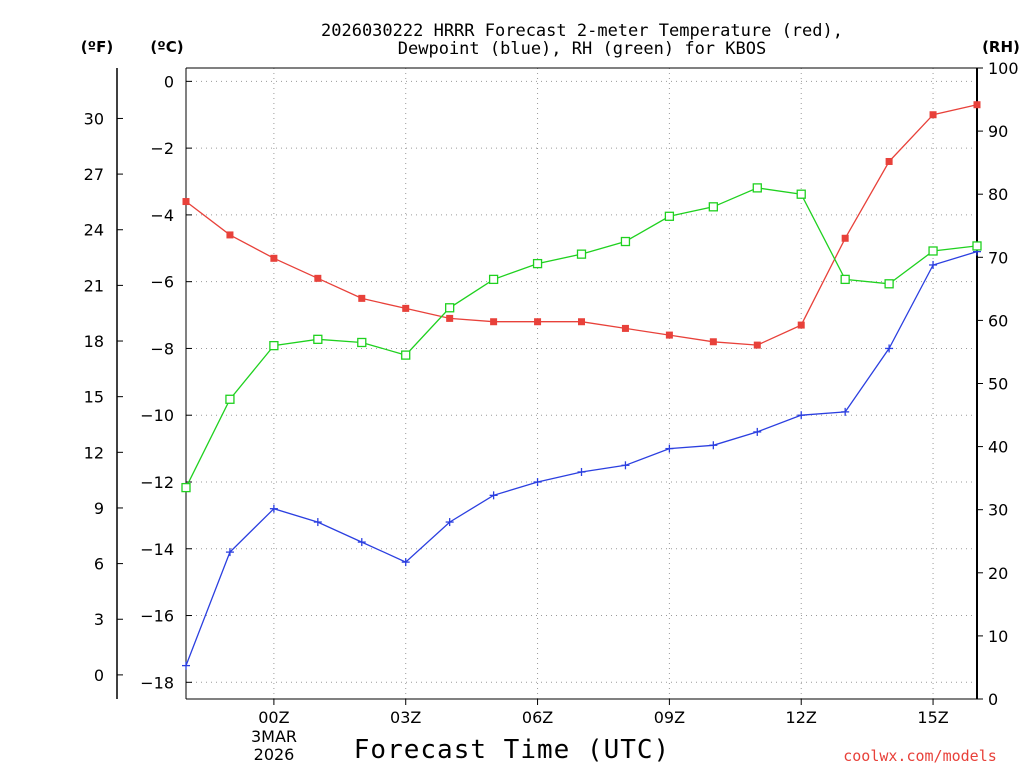  Describe the element at coordinates (512, 750) in the screenshot. I see `x-axis-label: Forecast Time (UTC)` at that location.